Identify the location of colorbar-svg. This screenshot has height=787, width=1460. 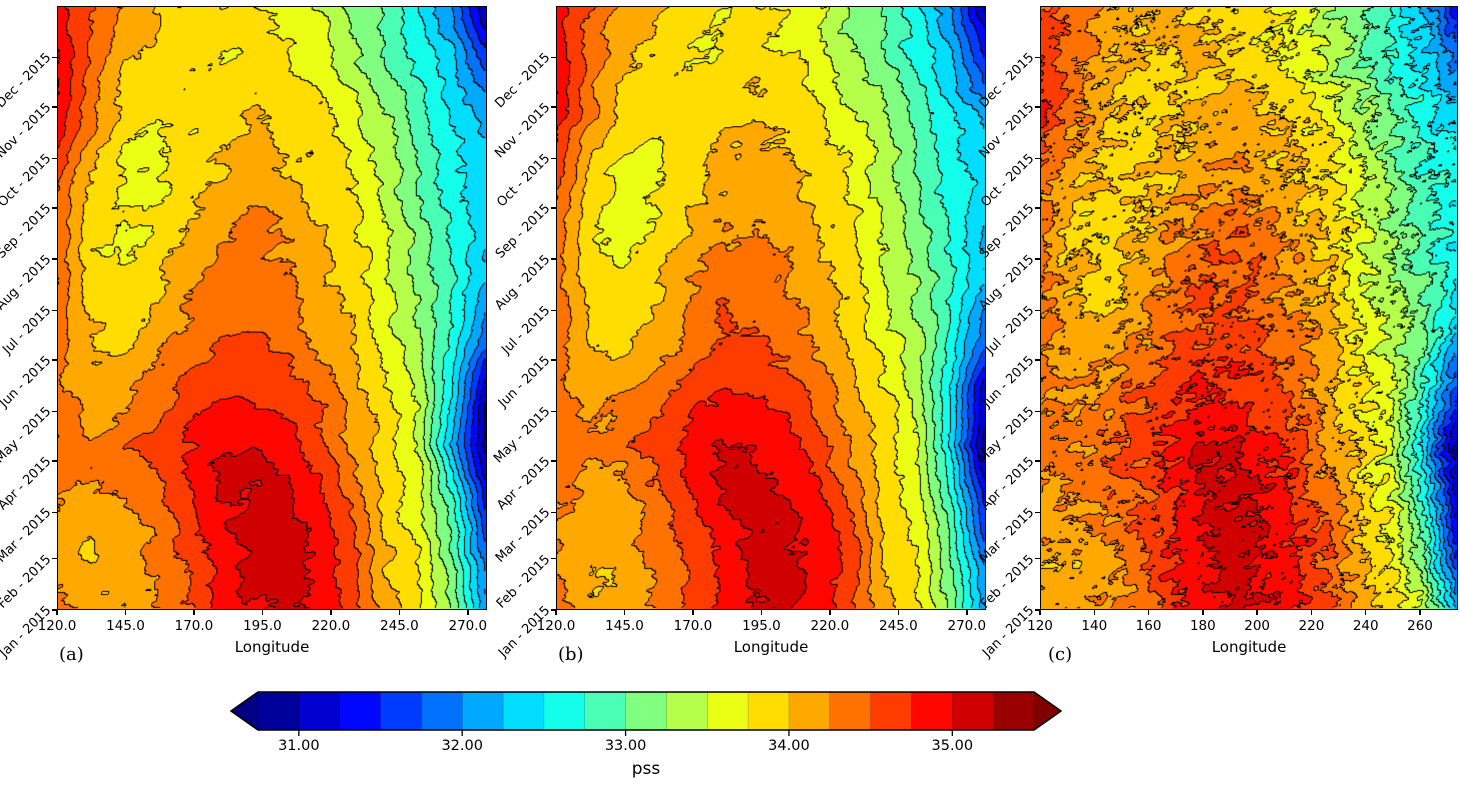
(646, 713).